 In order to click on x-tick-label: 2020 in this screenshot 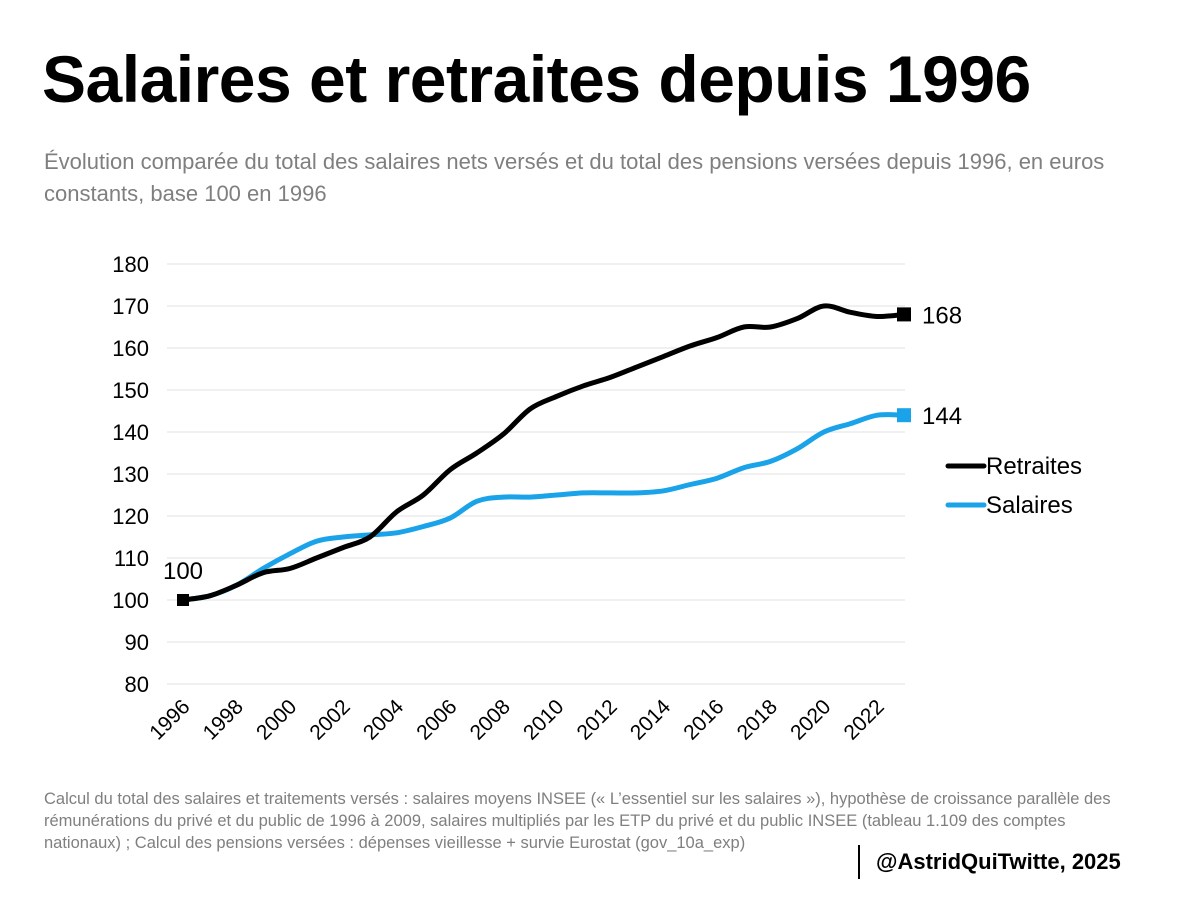, I will do `click(810, 719)`.